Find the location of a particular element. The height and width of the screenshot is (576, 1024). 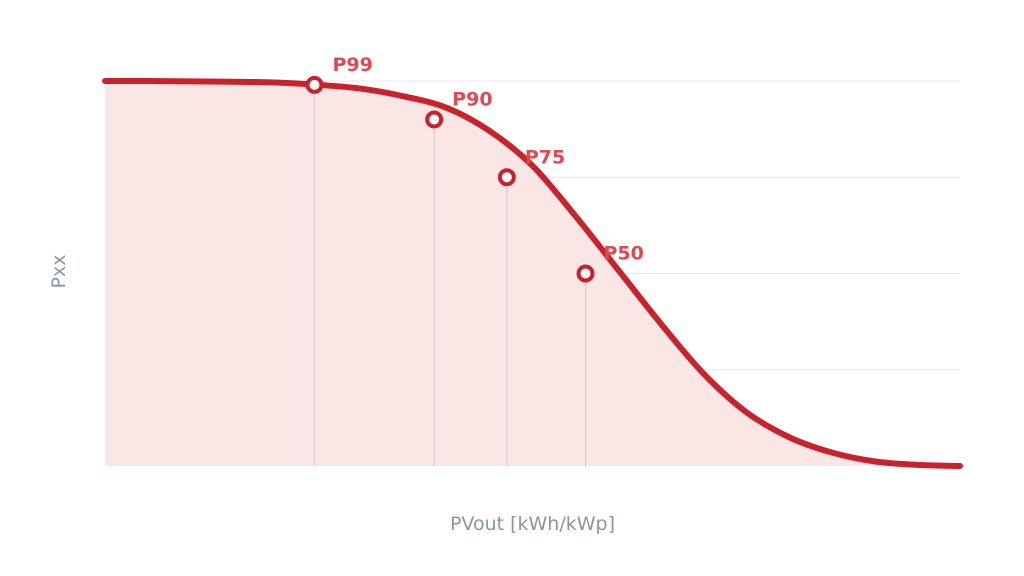

y-axis-title: Pxx is located at coordinates (59, 272).